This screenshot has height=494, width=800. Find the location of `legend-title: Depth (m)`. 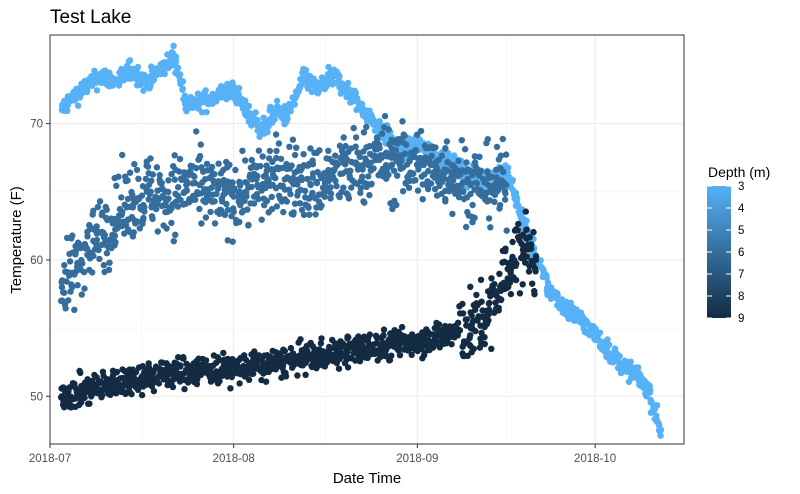

legend-title: Depth (m) is located at coordinates (739, 172).